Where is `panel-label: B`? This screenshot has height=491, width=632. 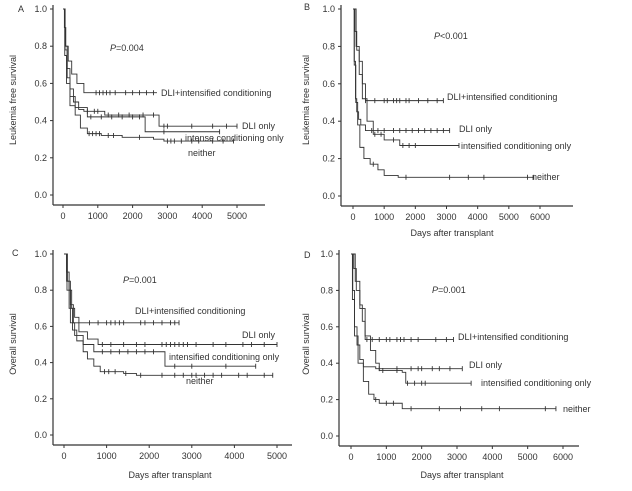 panel-label: B is located at coordinates (307, 7).